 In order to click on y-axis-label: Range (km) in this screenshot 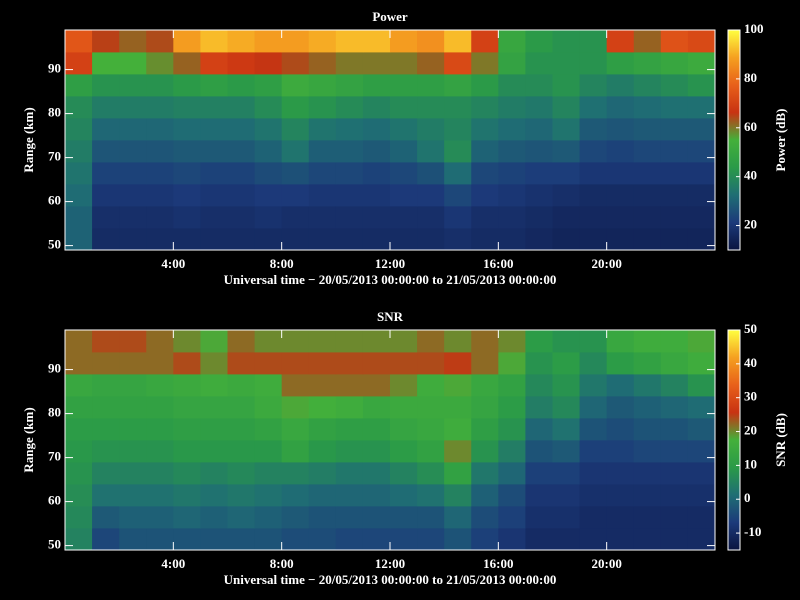, I will do `click(28, 439)`.